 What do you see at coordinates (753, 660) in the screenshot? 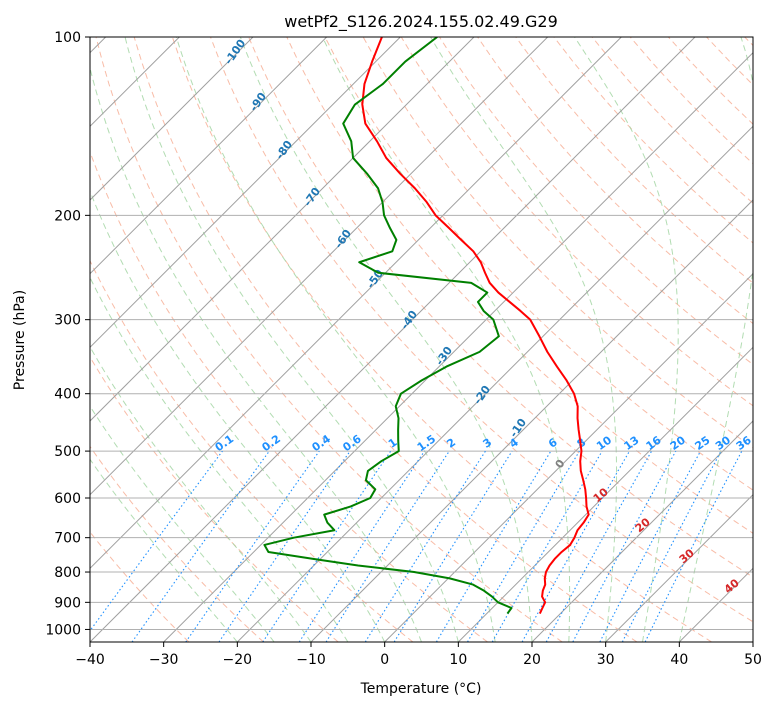
I see `x-tick-label: 50` at bounding box center [753, 660].